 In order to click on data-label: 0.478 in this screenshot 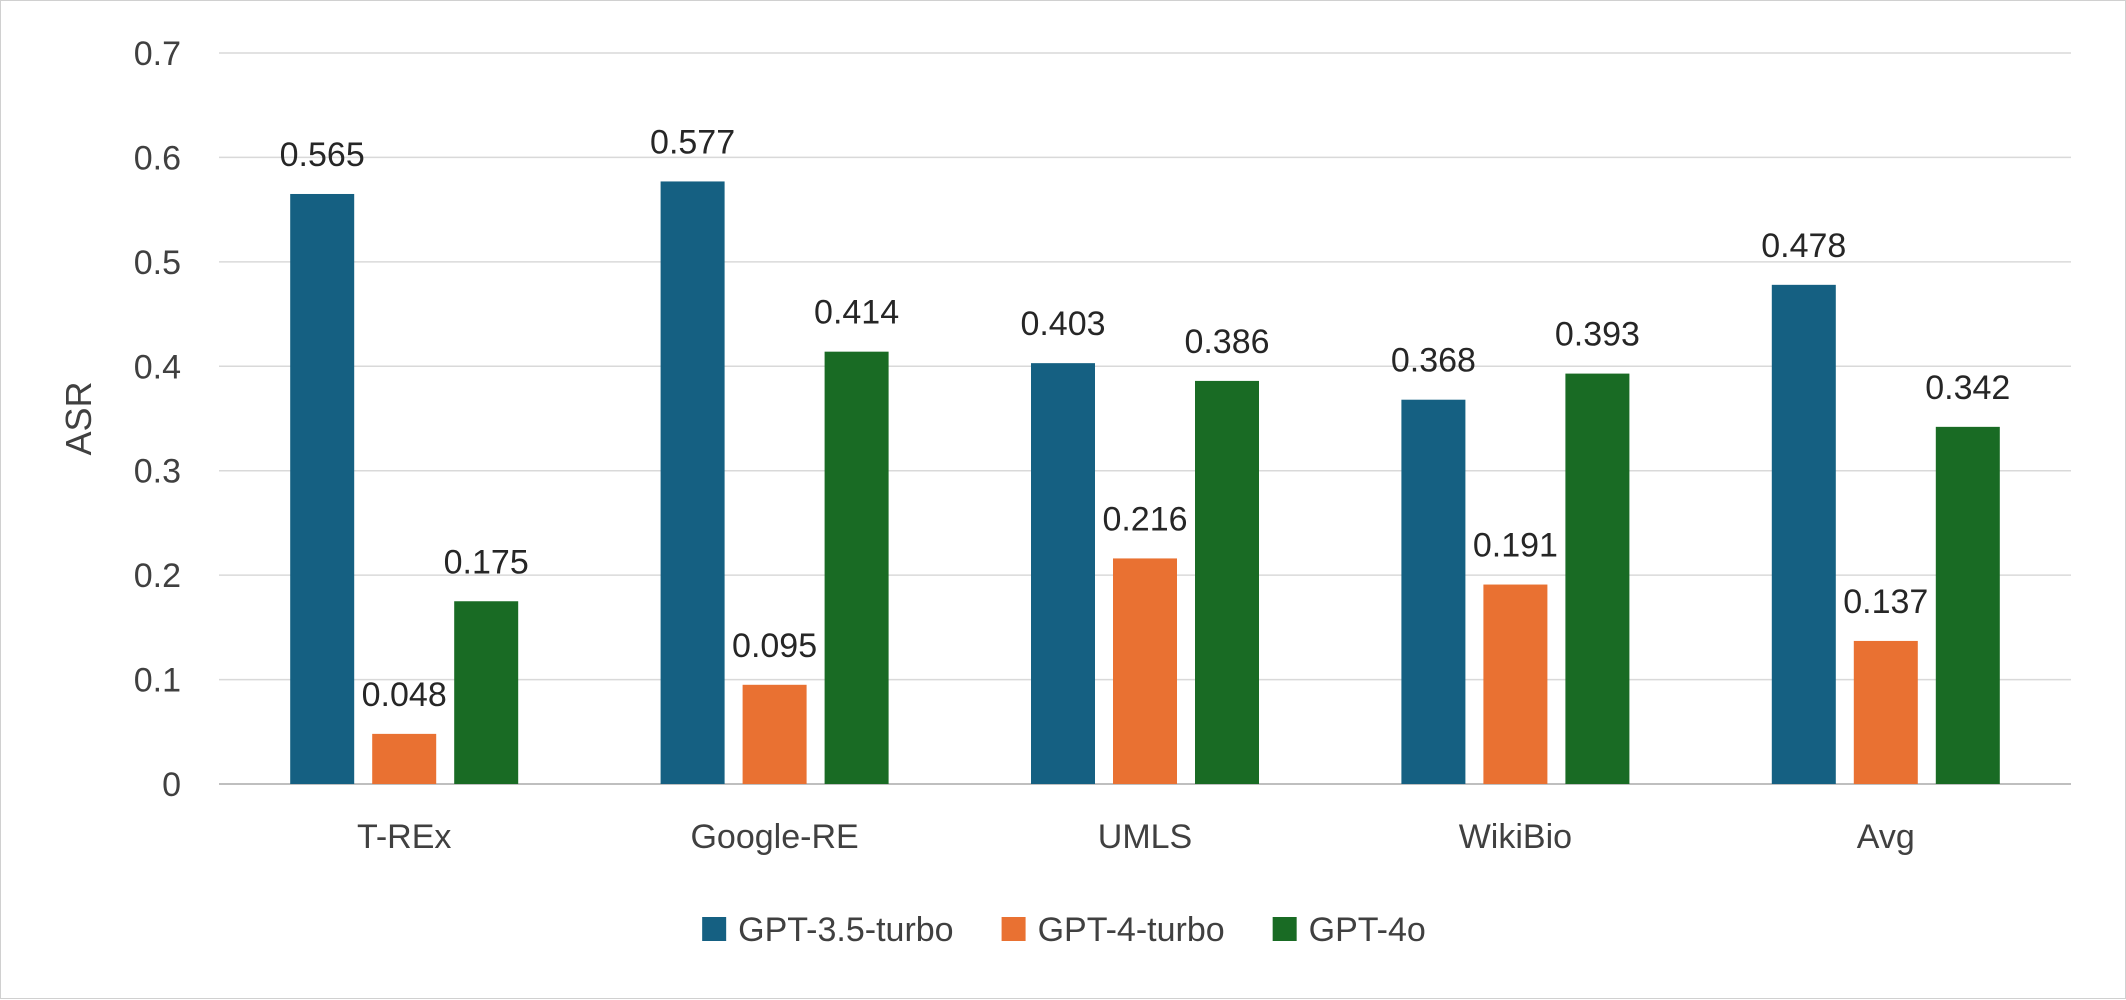, I will do `click(1803, 246)`.